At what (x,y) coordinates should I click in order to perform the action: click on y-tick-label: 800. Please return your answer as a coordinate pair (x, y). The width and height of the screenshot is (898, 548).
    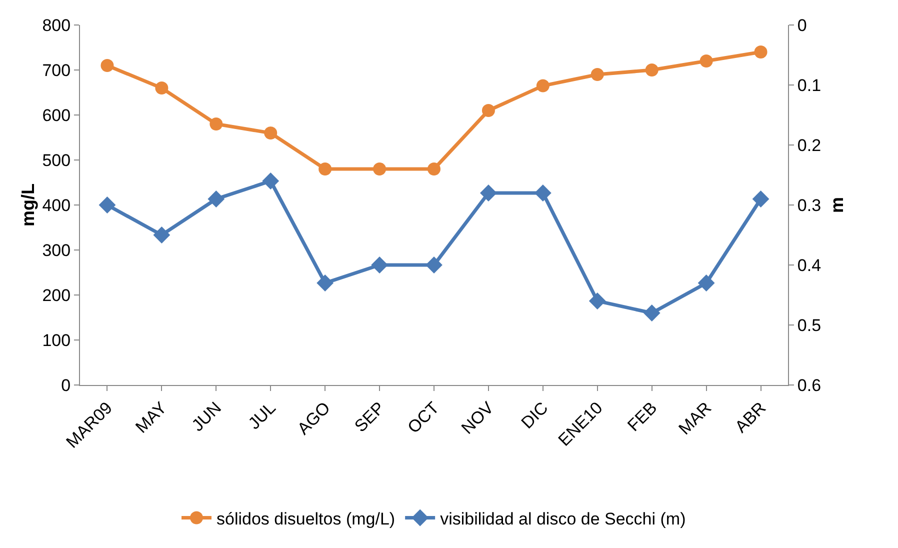
    Looking at the image, I should click on (56, 25).